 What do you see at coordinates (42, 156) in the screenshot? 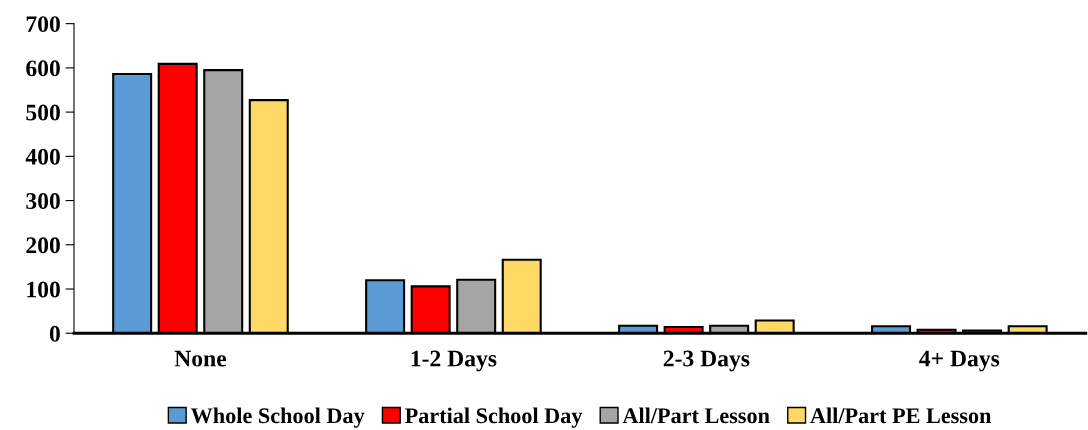
I see `y-tick-label: 400` at bounding box center [42, 156].